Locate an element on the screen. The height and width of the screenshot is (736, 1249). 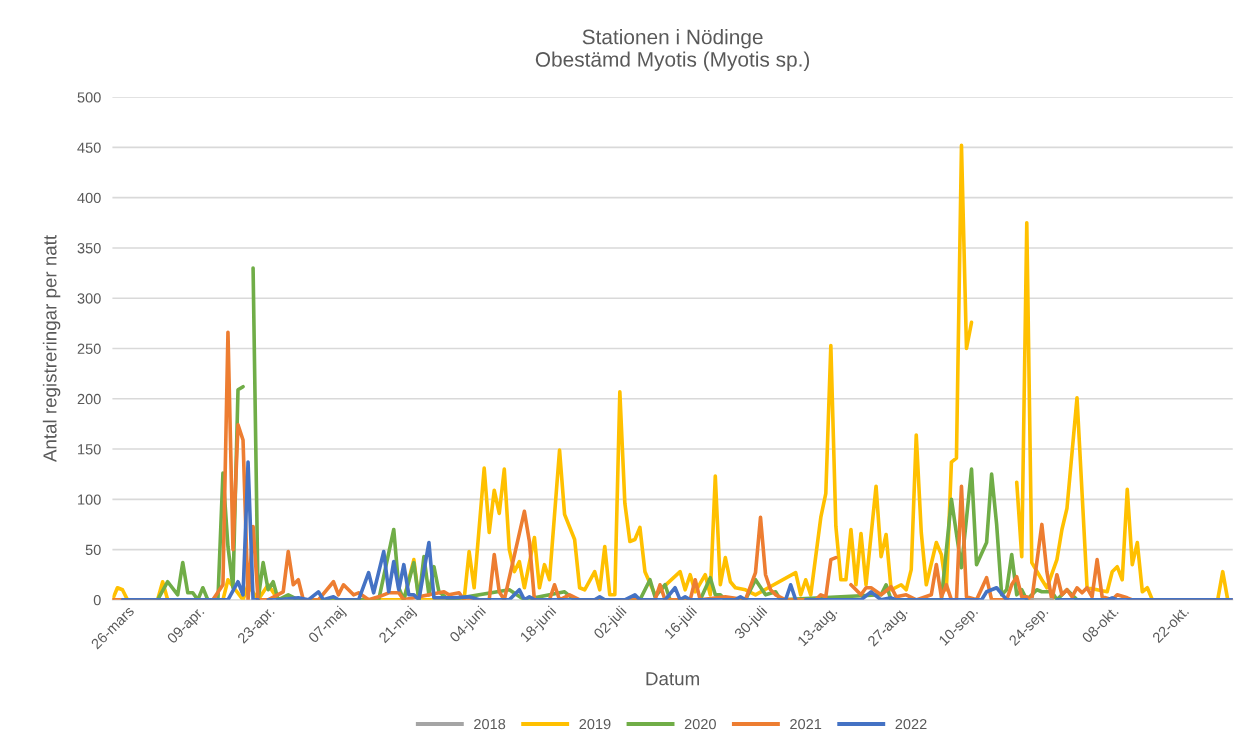
y-tick-label: 450 is located at coordinates (89, 147).